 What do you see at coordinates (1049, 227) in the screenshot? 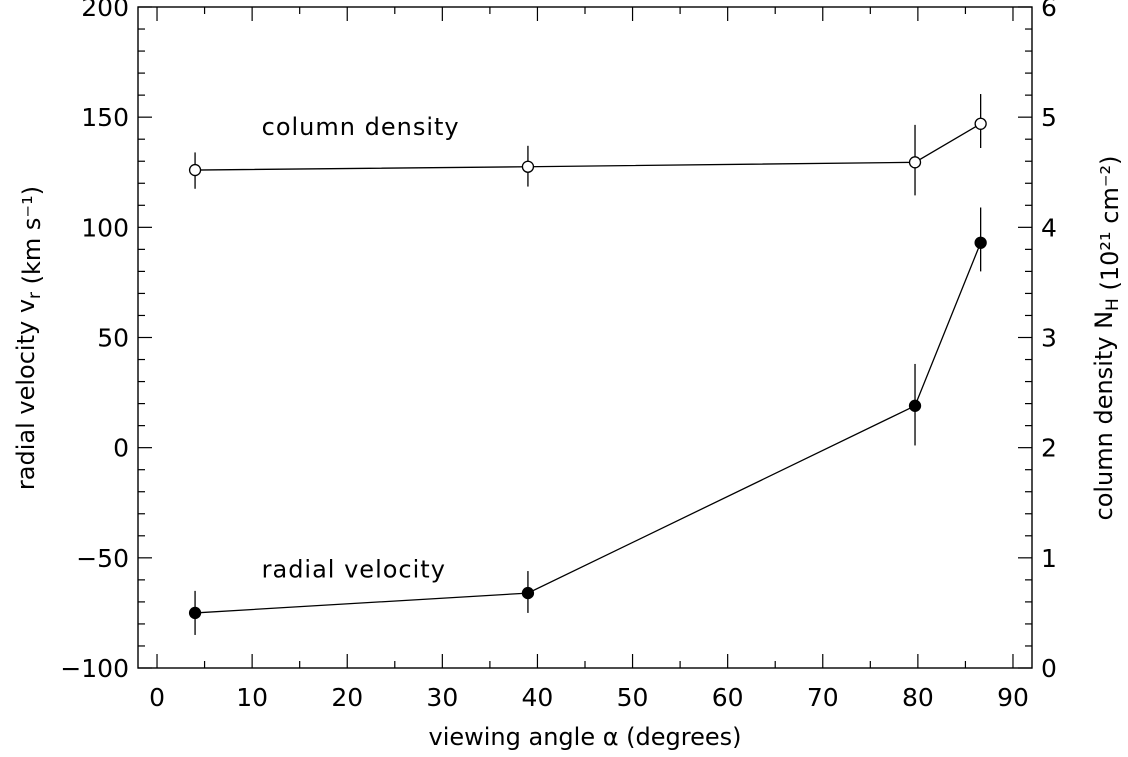
I see `right-y-tick-label: 4` at bounding box center [1049, 227].